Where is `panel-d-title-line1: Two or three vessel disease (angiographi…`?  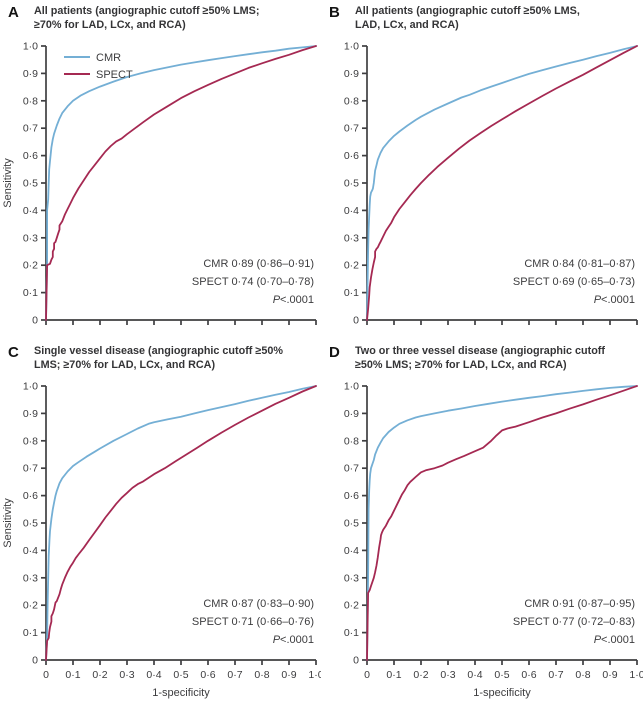
panel-d-title-line1: Two or three vessel disease (angiographi… is located at coordinates (480, 351).